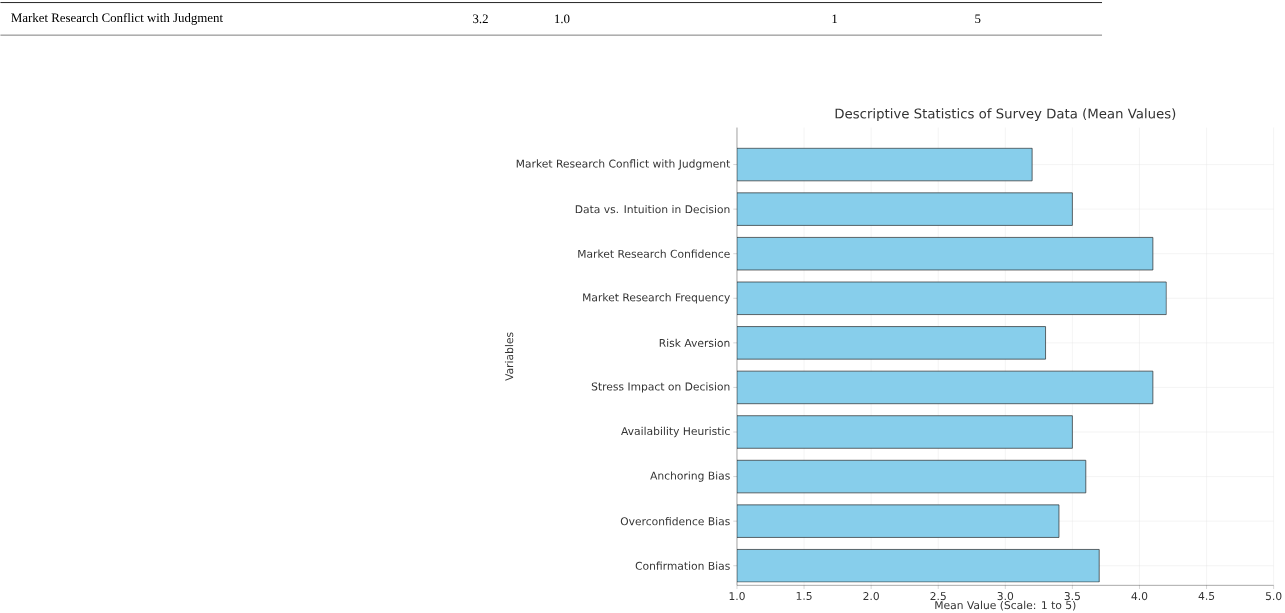  I want to click on x-tick-label: 5.0, so click(1273, 595).